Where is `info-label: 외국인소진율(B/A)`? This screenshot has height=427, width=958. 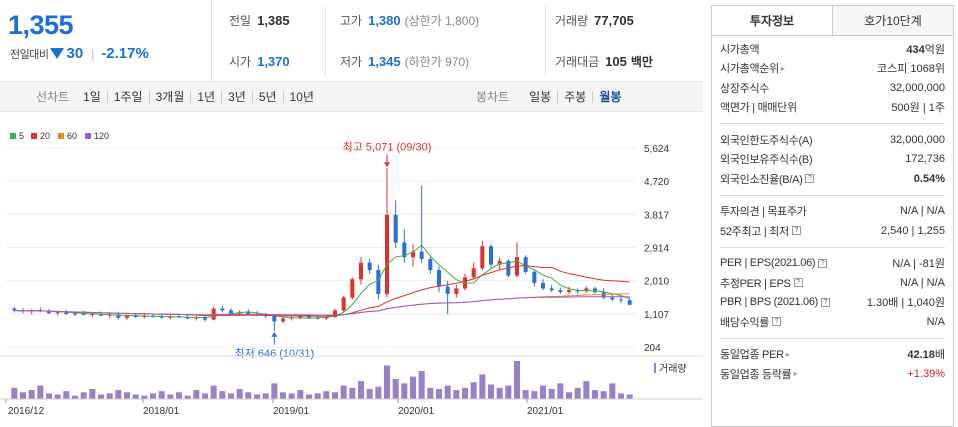
info-label: 외국인소진율(B/A) is located at coordinates (761, 179).